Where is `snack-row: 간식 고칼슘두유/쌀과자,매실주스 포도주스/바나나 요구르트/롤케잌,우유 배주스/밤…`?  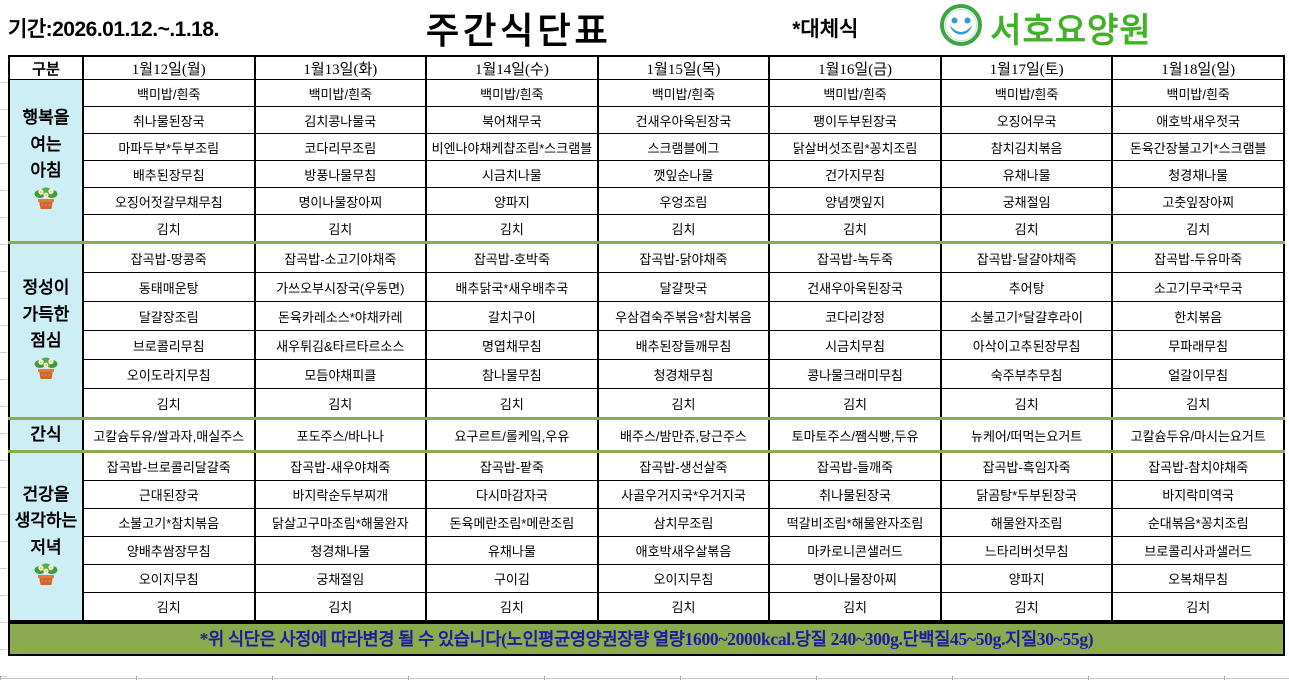
snack-row: 간식 고칼슘두유/쌀과자,매실주스 포도주스/바나나 요구르트/롤케잌,우유 배주스/밤… is located at coordinates (646, 434).